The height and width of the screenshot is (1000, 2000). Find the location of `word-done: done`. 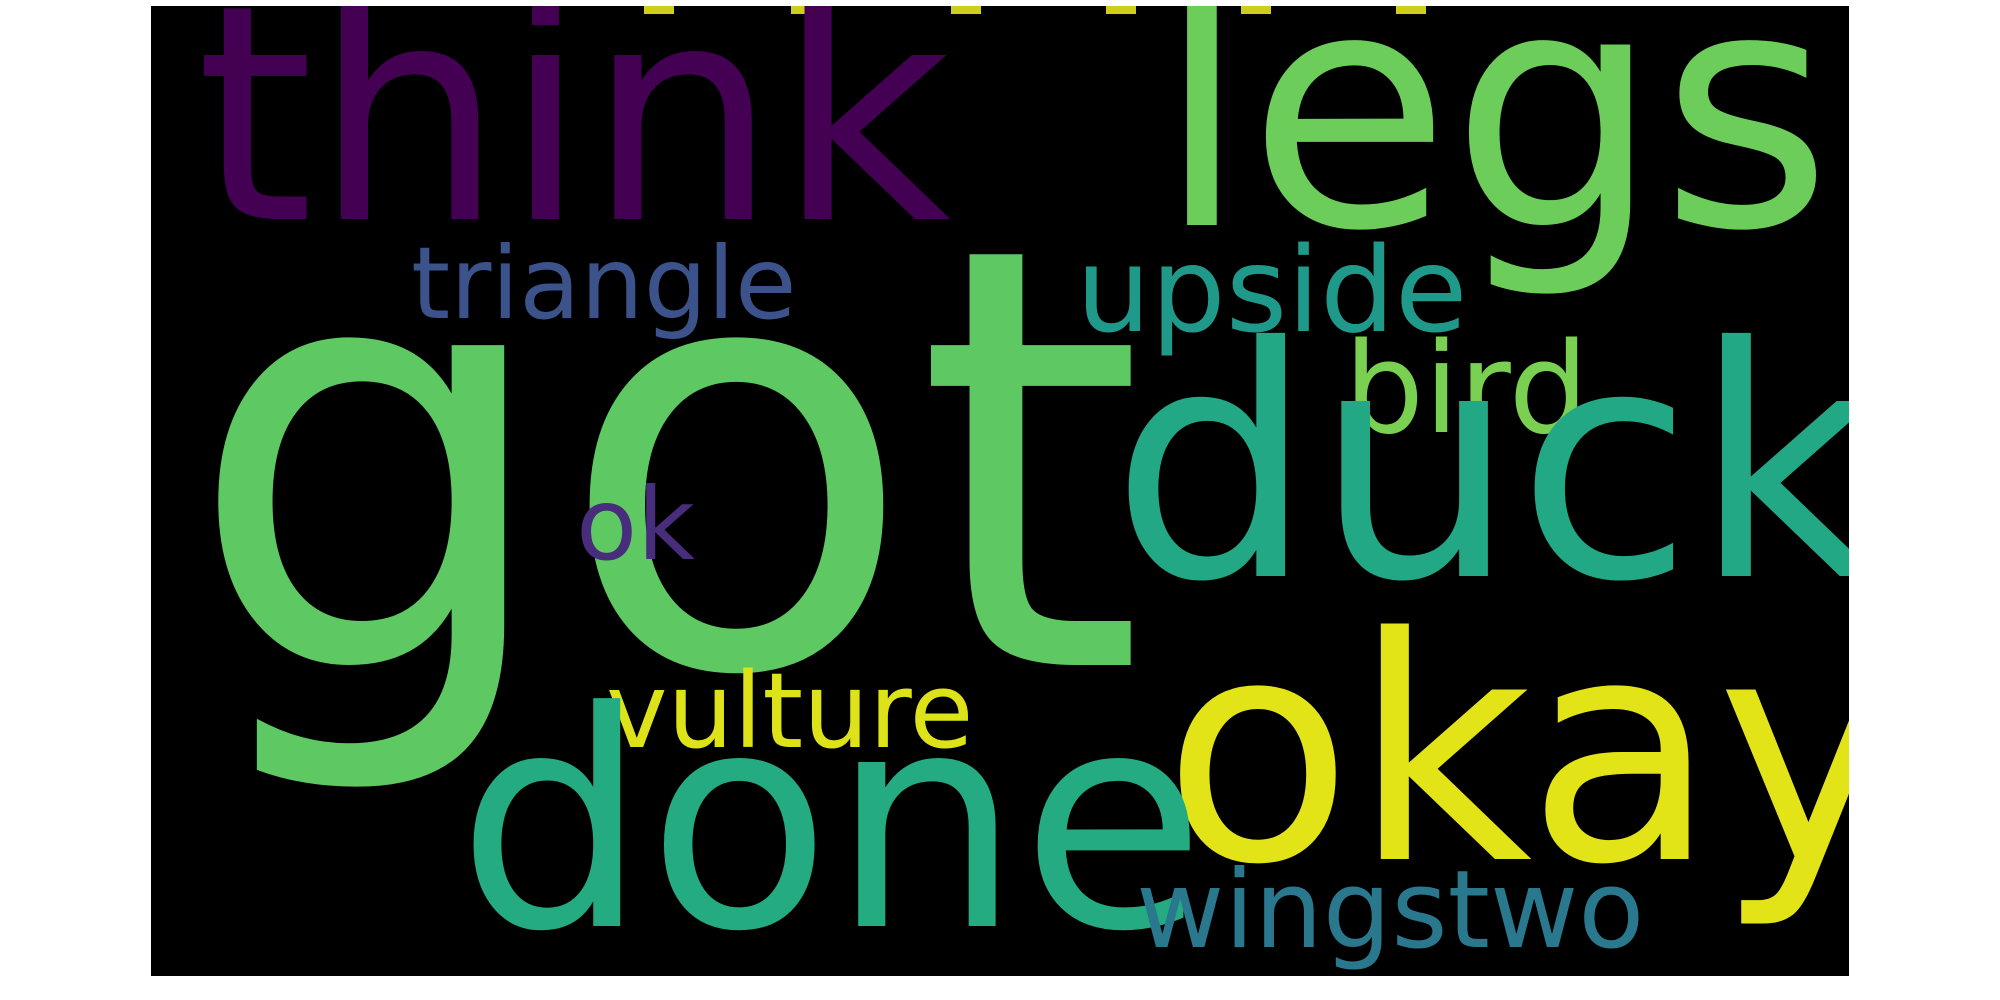

word-done: done is located at coordinates (831, 812).